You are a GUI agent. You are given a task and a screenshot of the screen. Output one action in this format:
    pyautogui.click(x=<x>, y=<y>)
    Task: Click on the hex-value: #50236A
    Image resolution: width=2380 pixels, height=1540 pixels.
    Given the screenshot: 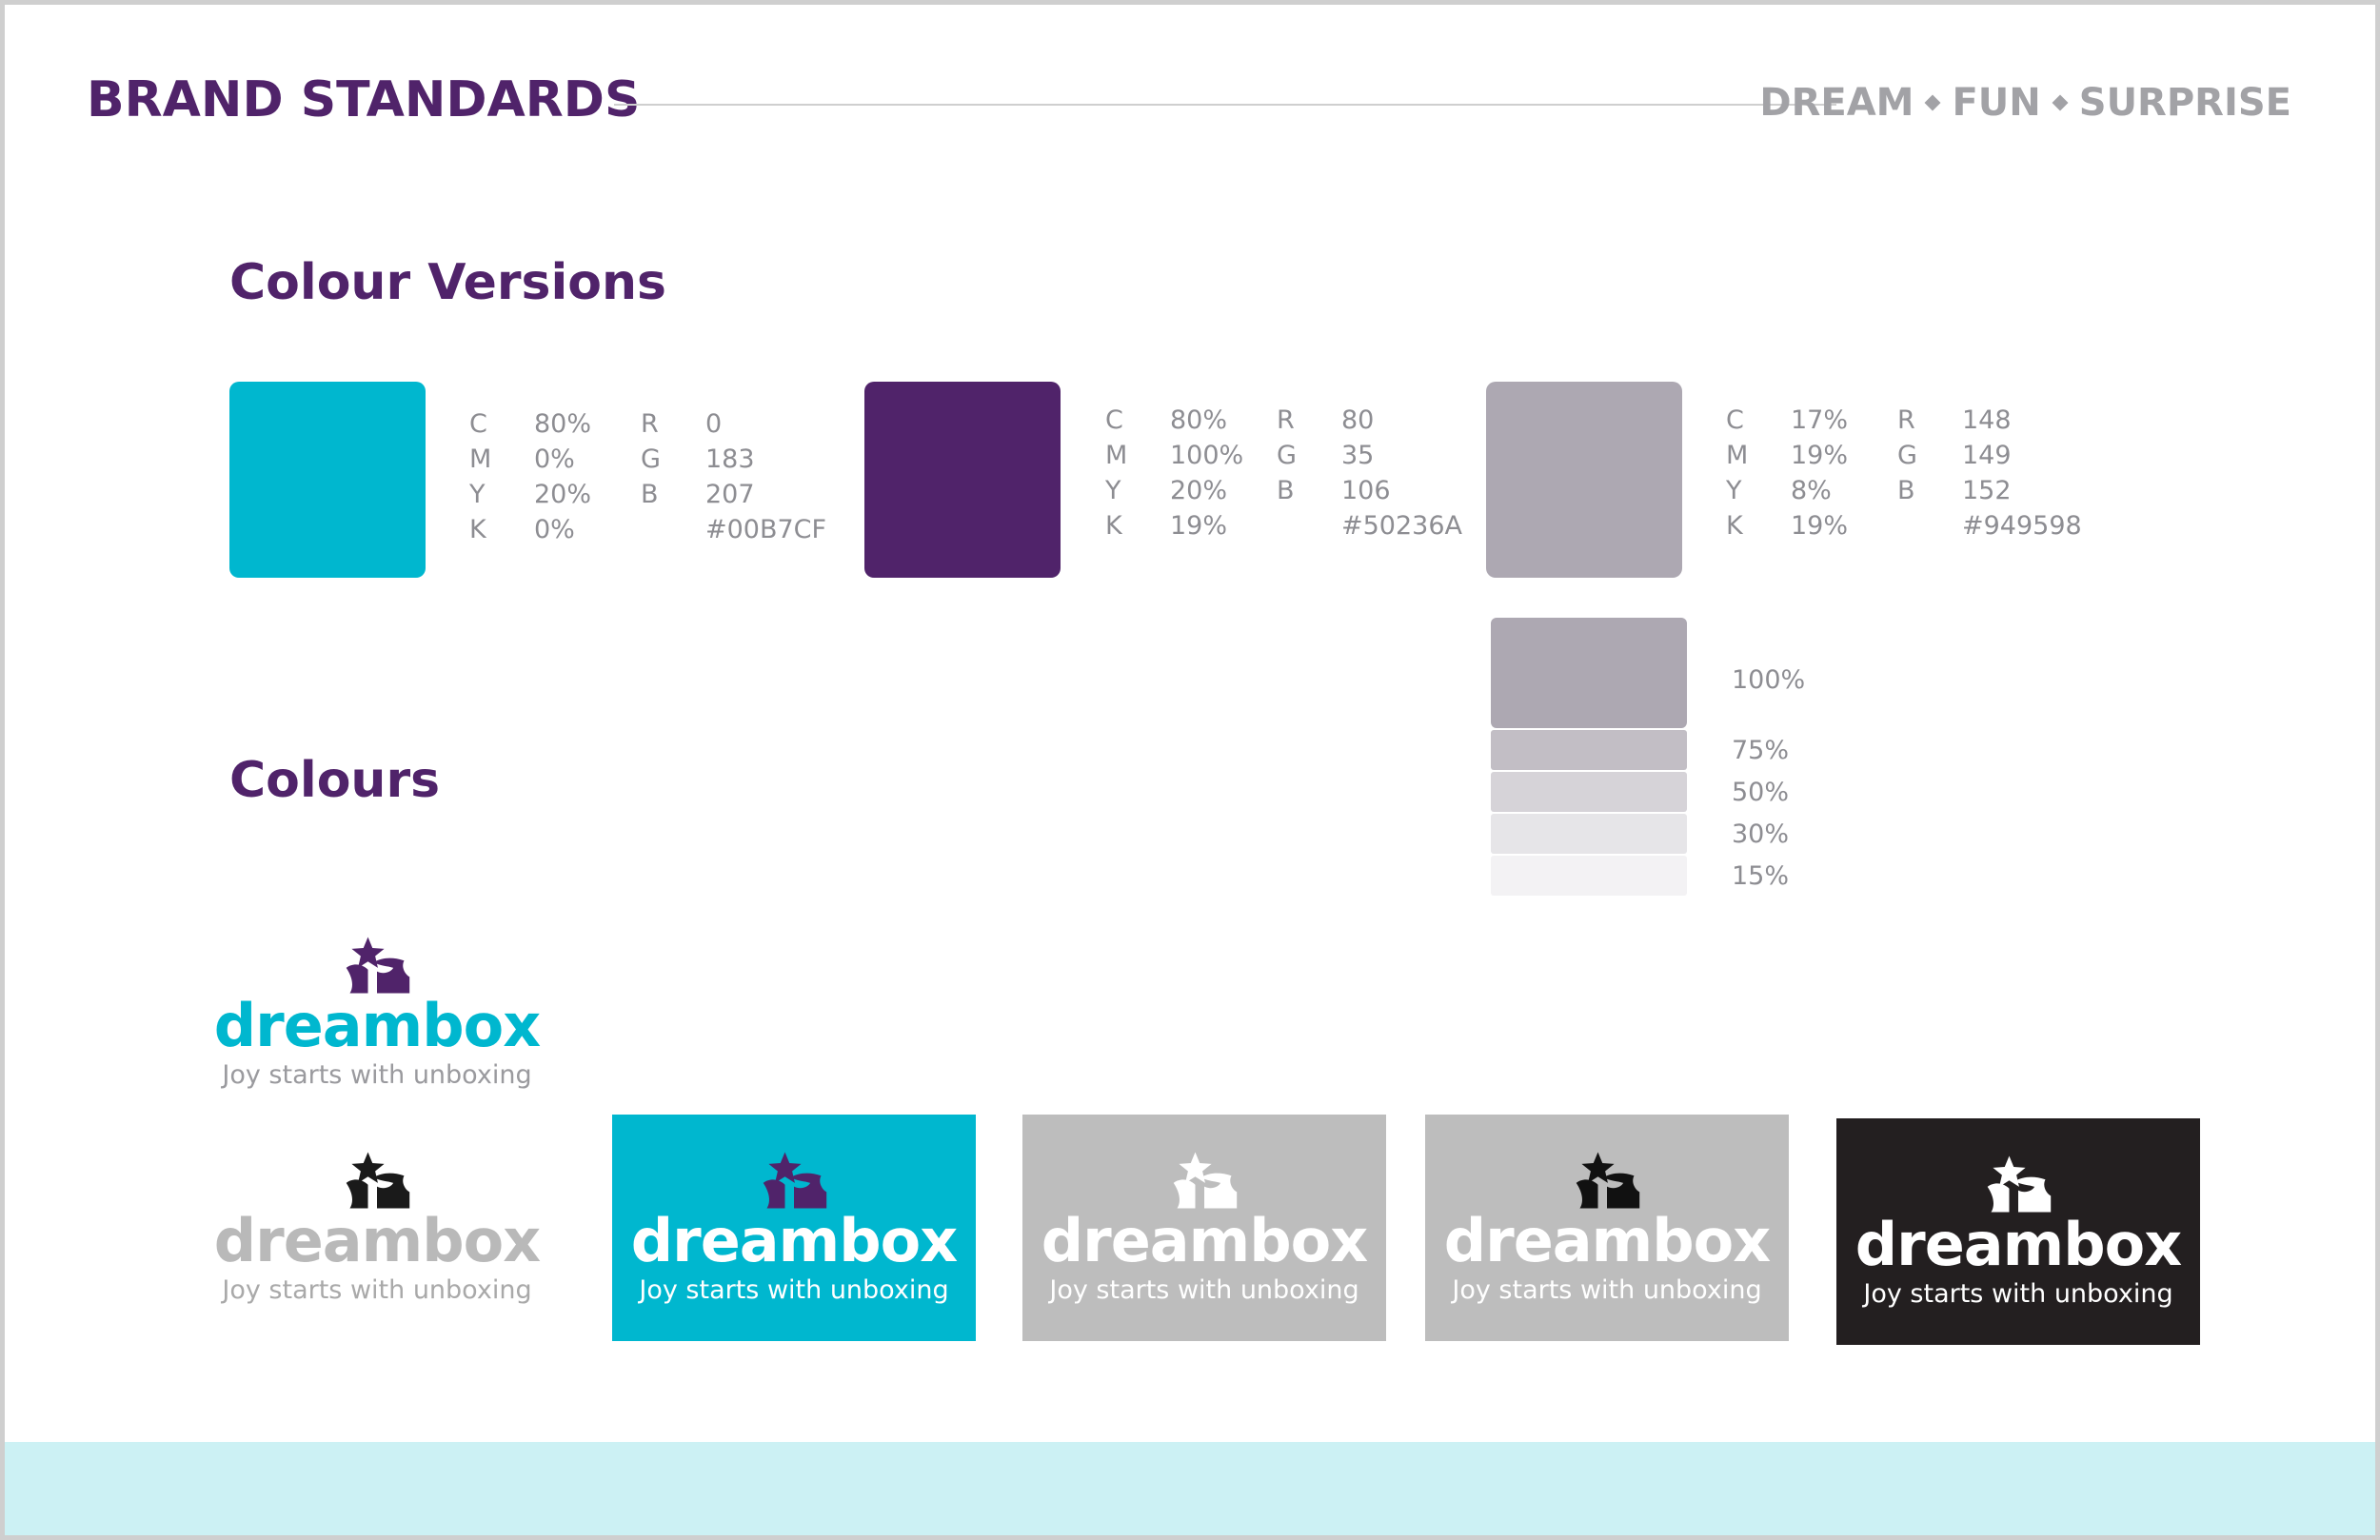 What is the action you would take?
    pyautogui.click(x=1401, y=526)
    